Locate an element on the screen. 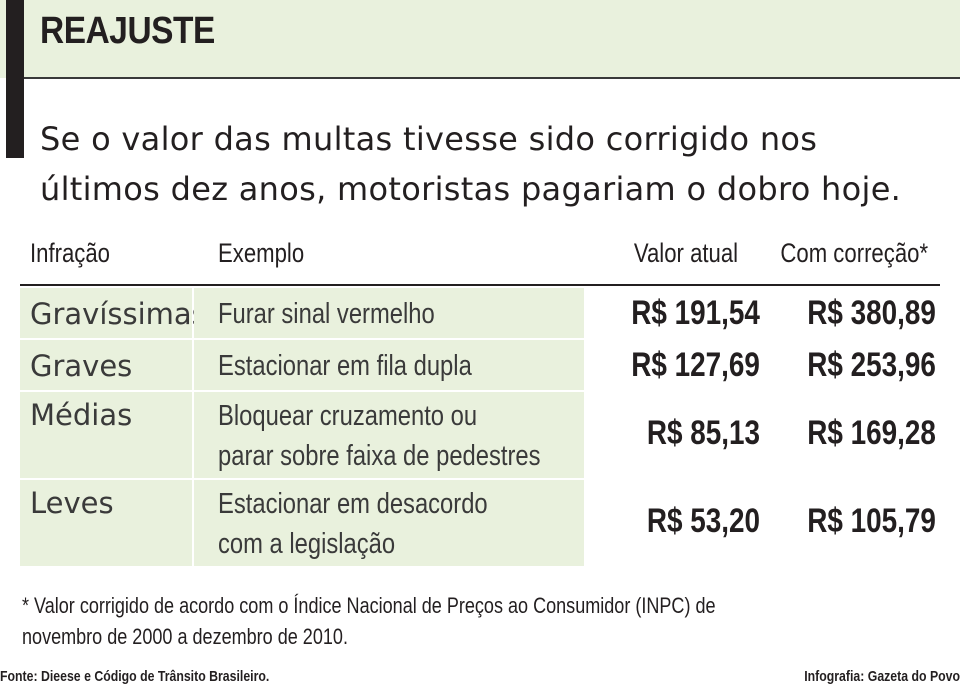 The width and height of the screenshot is (960, 692). infographic-credit: Infografia: Gazeta do Povo is located at coordinates (882, 676).